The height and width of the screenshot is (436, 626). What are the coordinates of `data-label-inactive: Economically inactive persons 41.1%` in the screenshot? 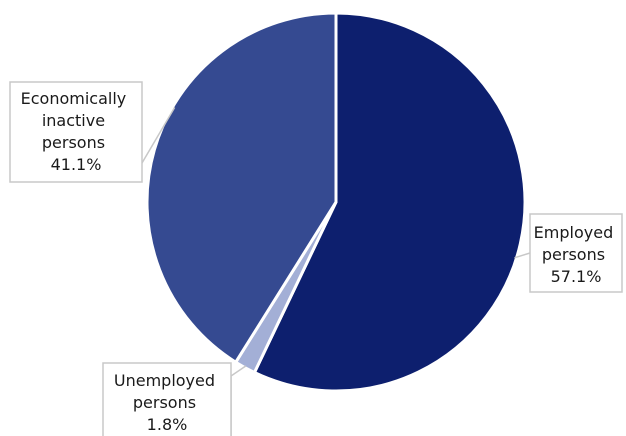 It's located at (76, 131).